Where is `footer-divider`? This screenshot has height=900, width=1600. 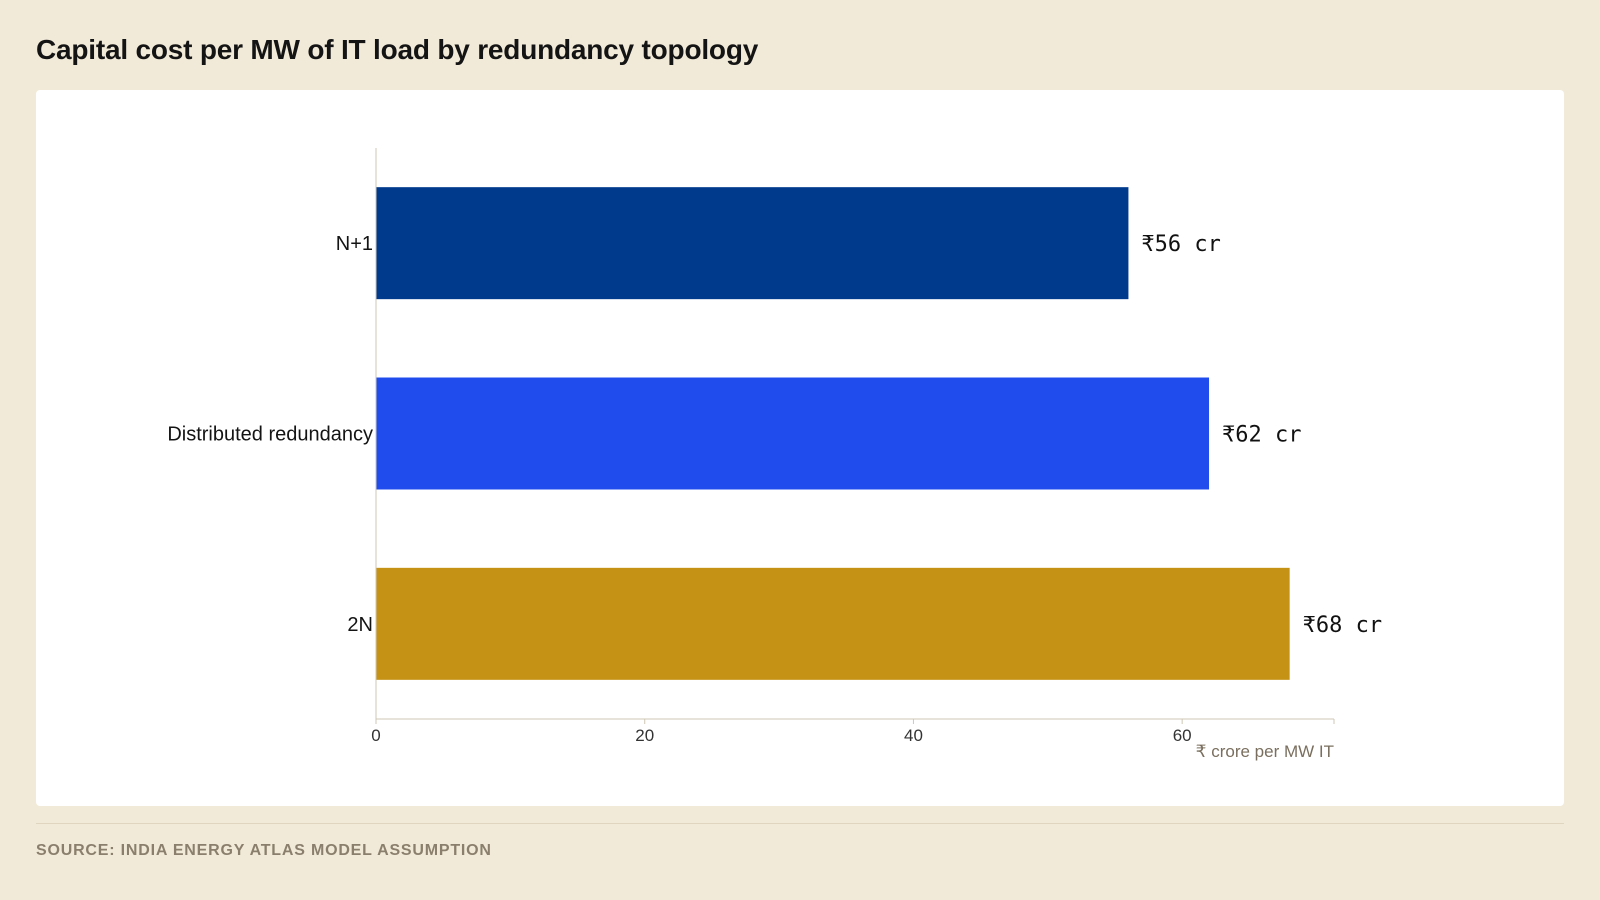 footer-divider is located at coordinates (800, 823).